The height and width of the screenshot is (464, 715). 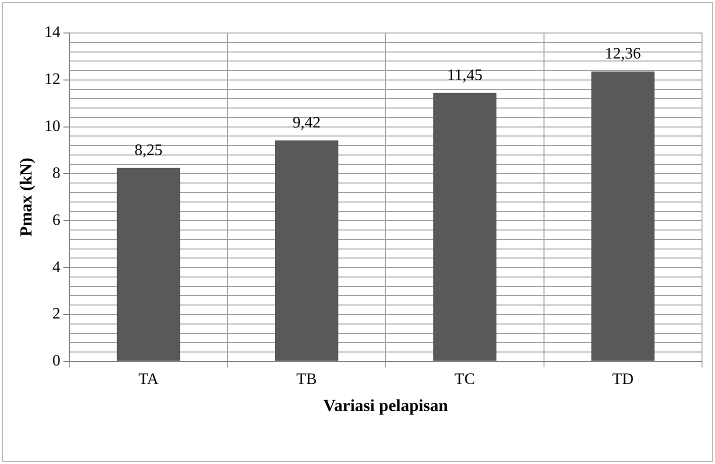 What do you see at coordinates (464, 75) in the screenshot?
I see `data-label: 11,45` at bounding box center [464, 75].